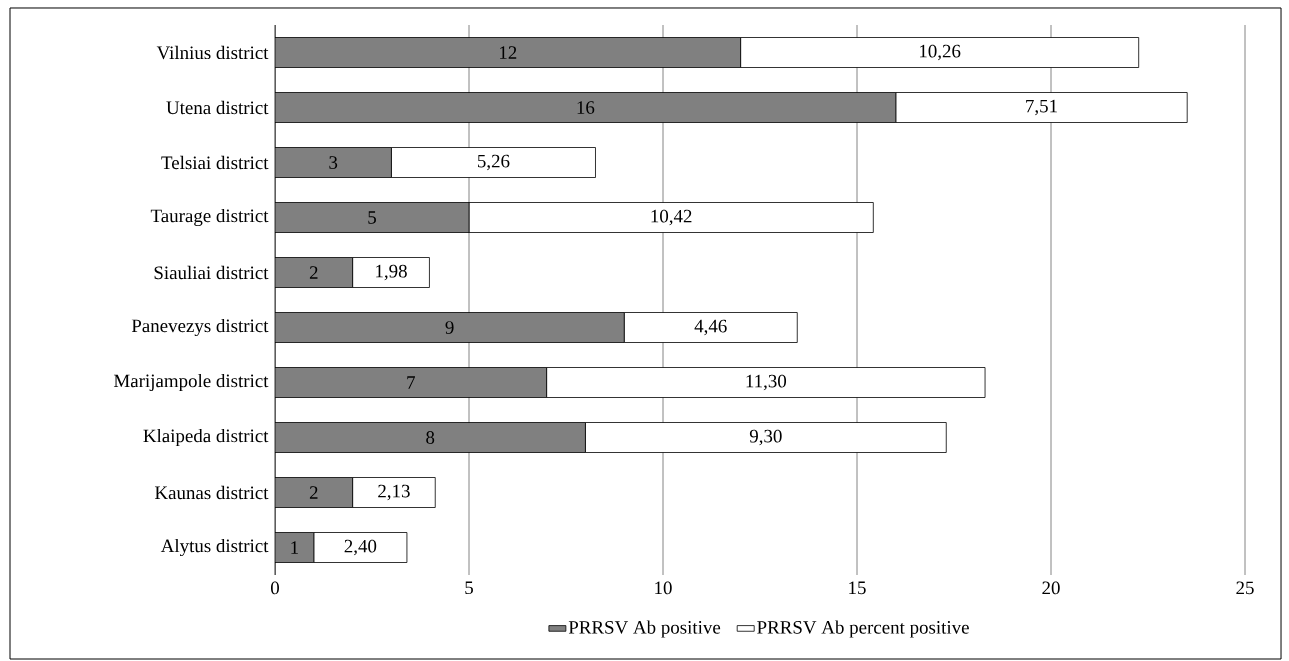 The image size is (1289, 661). I want to click on data-label: 2,13, so click(394, 492).